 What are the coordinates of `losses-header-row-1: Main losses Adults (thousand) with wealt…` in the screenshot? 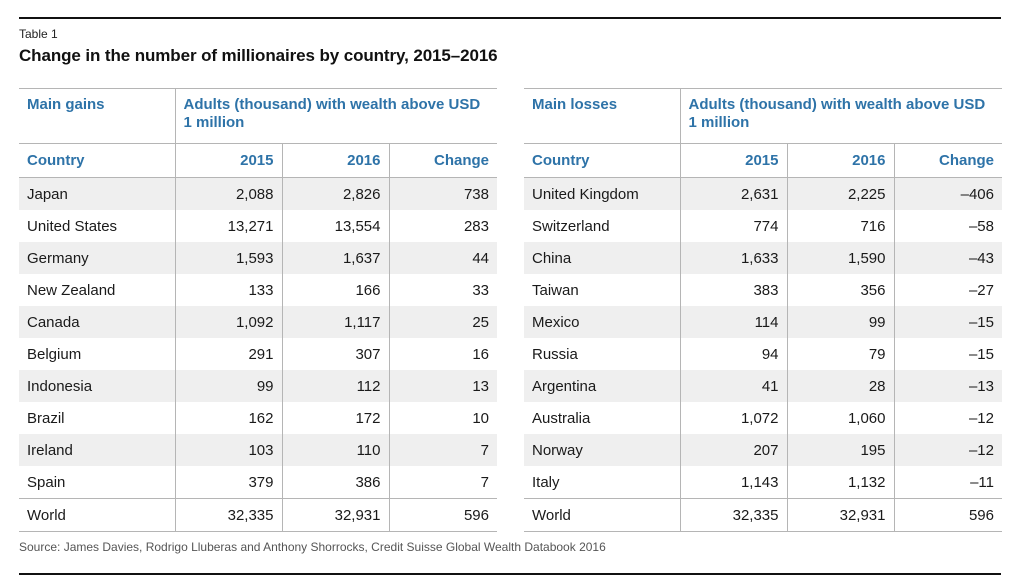 It's located at (763, 116).